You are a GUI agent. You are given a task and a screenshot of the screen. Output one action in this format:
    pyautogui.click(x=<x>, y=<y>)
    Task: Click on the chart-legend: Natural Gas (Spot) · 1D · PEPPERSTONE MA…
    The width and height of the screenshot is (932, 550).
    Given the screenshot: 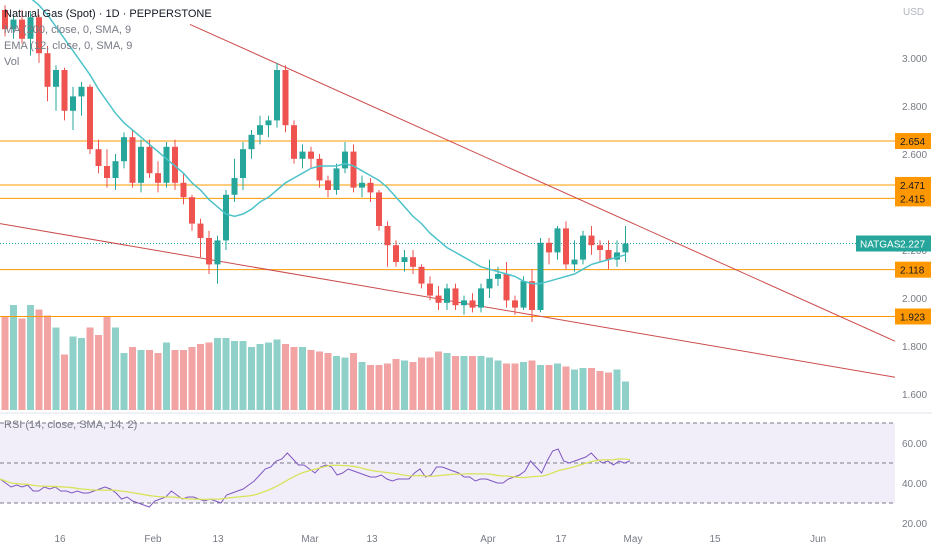 What is the action you would take?
    pyautogui.click(x=108, y=38)
    